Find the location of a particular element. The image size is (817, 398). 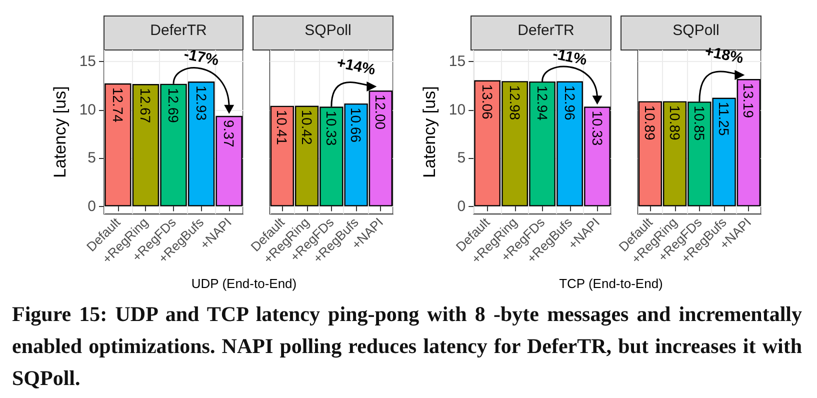

x-axis-title: TCP (End-to-End) is located at coordinates (611, 283).